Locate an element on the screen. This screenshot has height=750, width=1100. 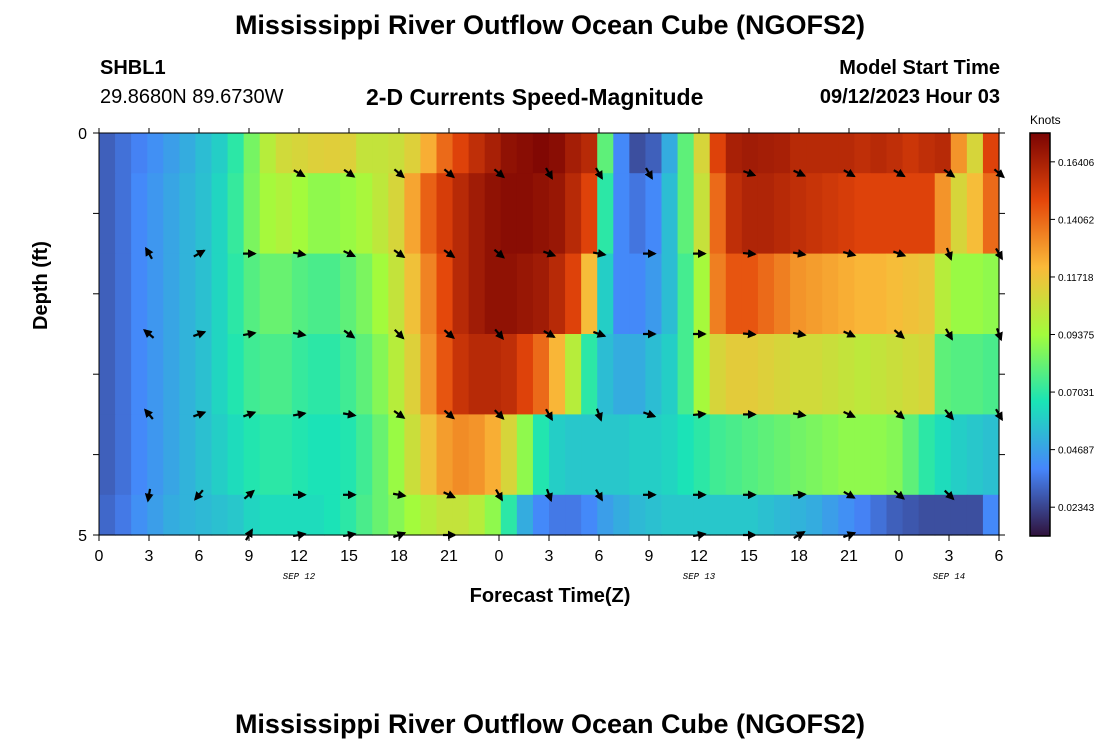
date-label: SEP 14 is located at coordinates (949, 577).